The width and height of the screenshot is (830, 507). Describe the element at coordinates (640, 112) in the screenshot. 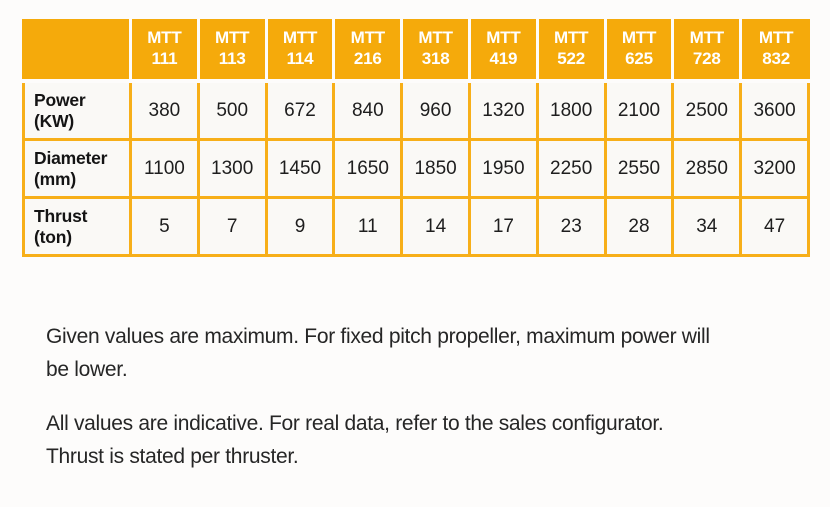

I see `table-cell: 2100` at that location.